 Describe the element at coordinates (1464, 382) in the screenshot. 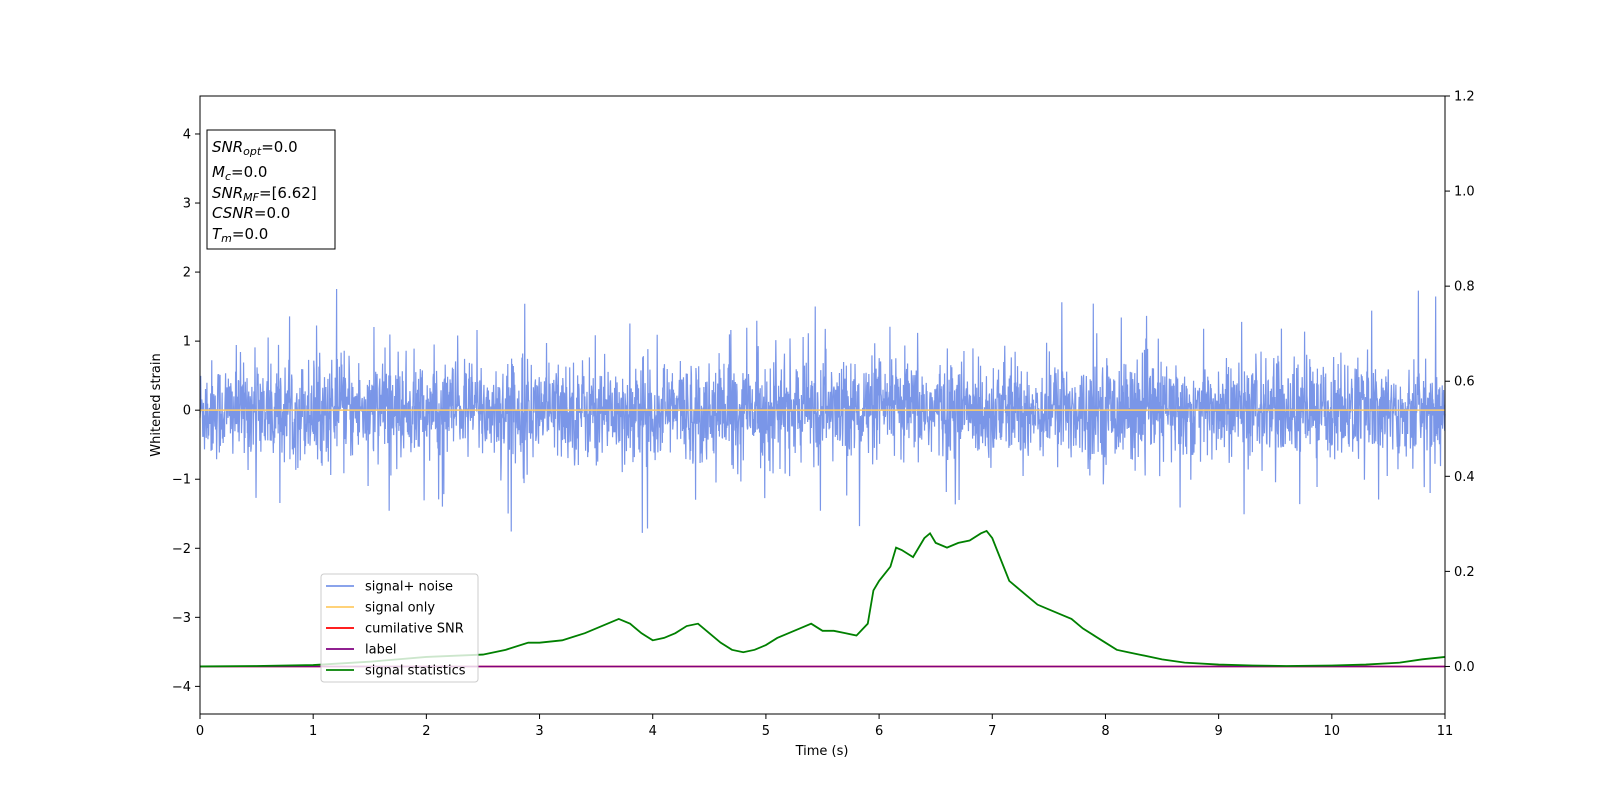

I see `y2-tick-label: 0.6` at that location.